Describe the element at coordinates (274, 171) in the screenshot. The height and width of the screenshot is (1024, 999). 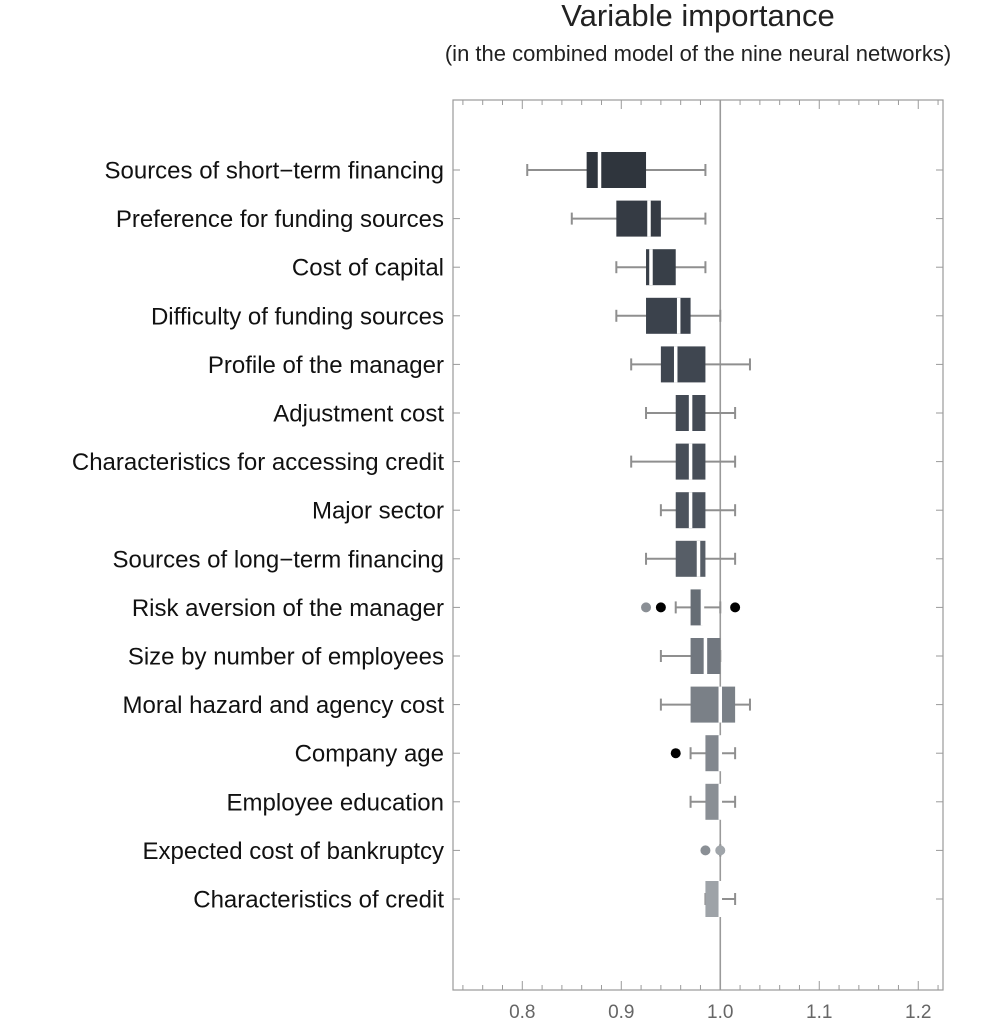
I see `category-label: Sources of short−term financing` at that location.